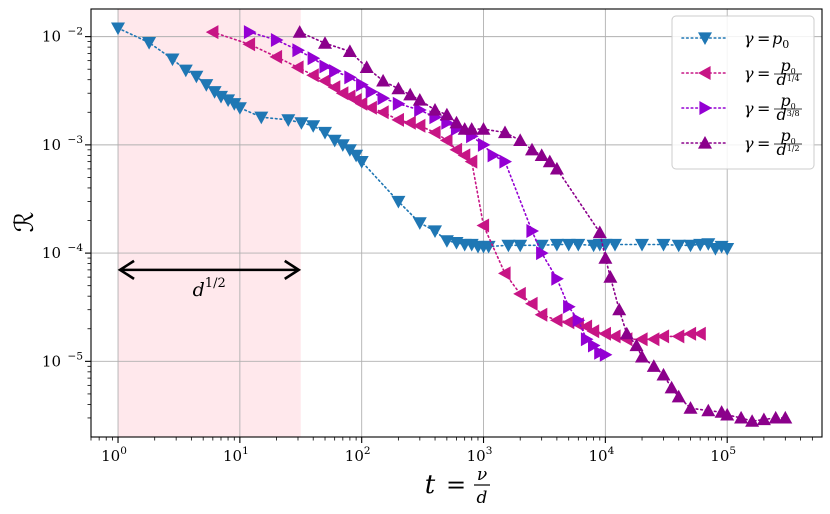 This screenshot has height=514, width=830. Describe the element at coordinates (723, 455) in the screenshot. I see `x-tick-label: 10⁵` at that location.